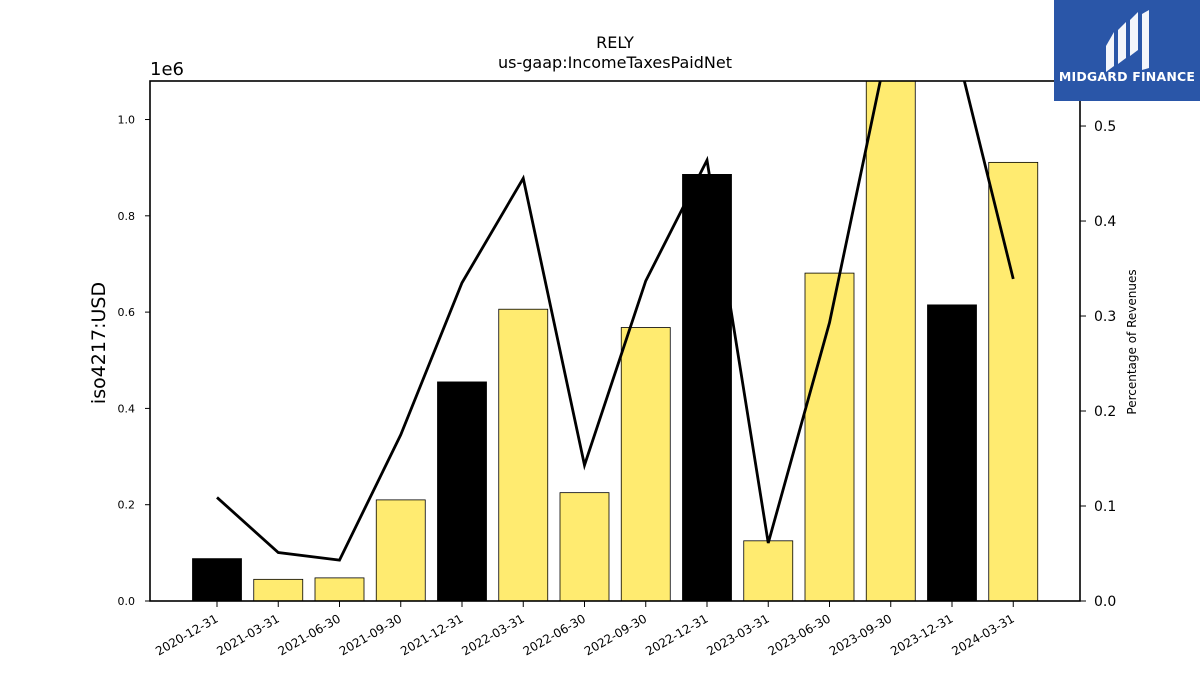 This screenshot has width=1200, height=675. I want to click on y-tick-label: 0.6, so click(127, 312).